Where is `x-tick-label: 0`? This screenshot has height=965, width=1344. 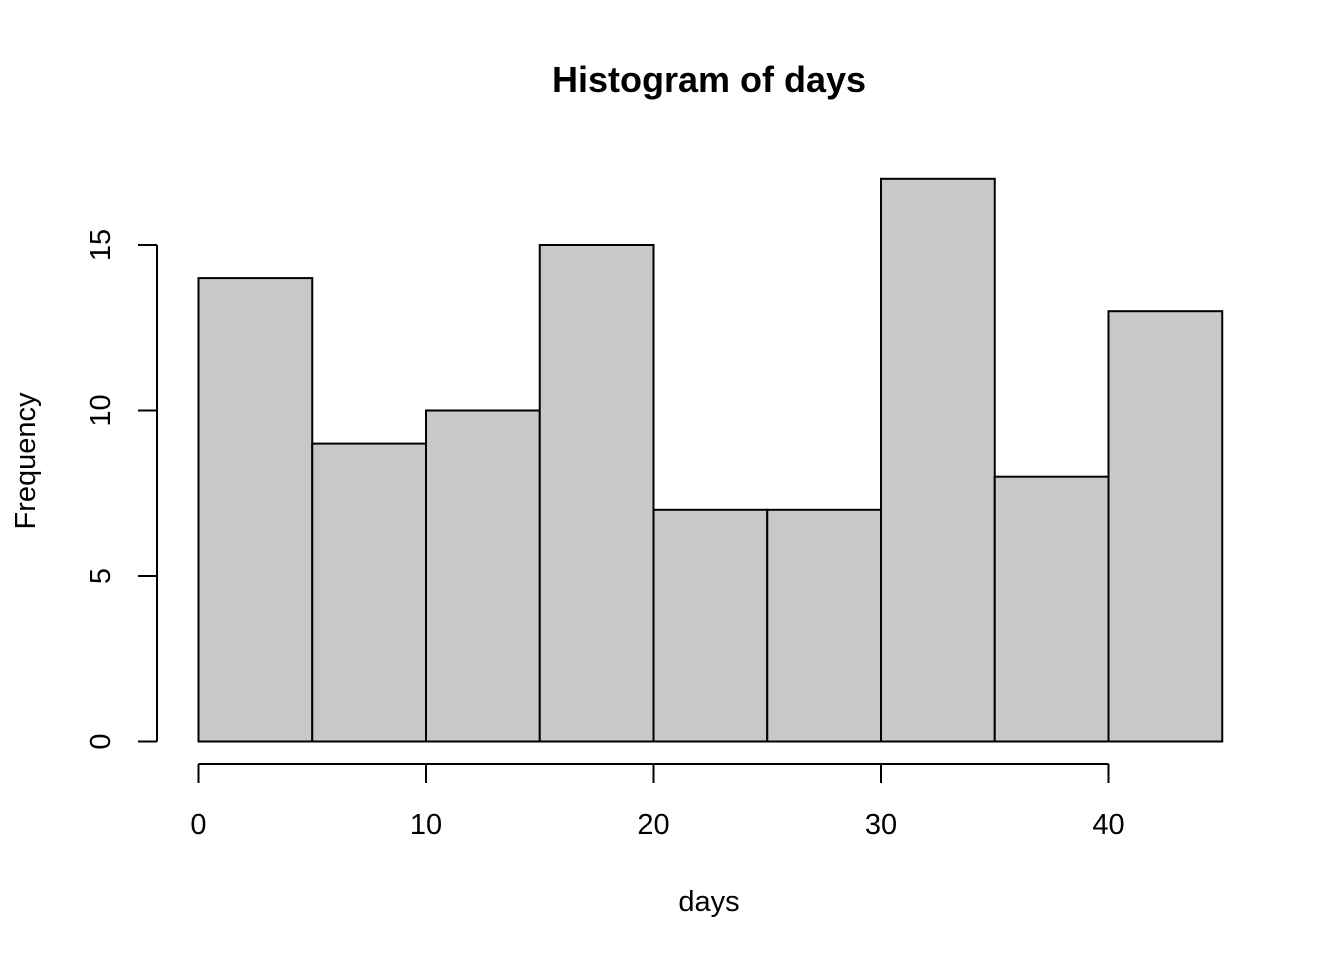
x-tick-label: 0 is located at coordinates (198, 825).